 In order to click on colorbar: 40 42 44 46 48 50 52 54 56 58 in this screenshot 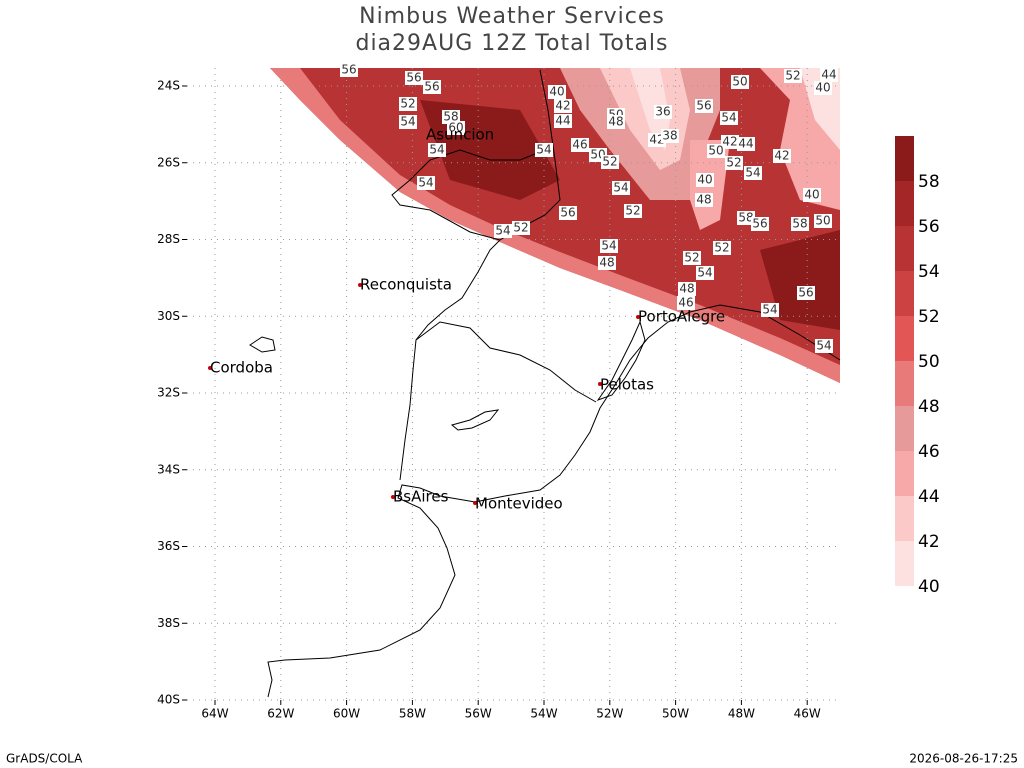, I will do `click(917, 366)`.